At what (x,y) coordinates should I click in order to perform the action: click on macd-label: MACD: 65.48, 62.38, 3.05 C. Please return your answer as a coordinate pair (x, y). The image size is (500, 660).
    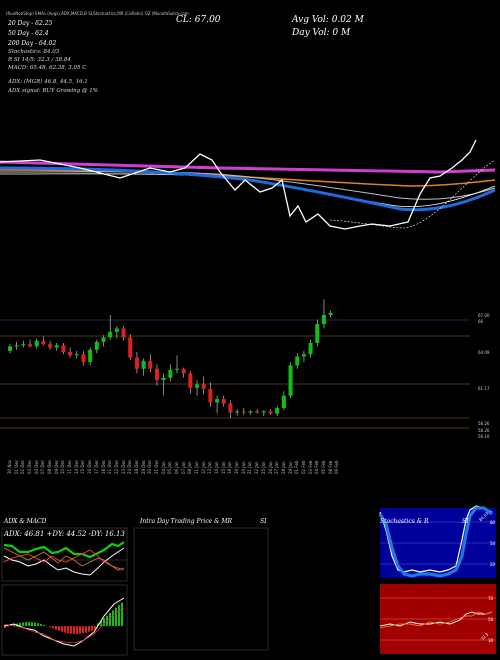
    Looking at the image, I should click on (47, 68).